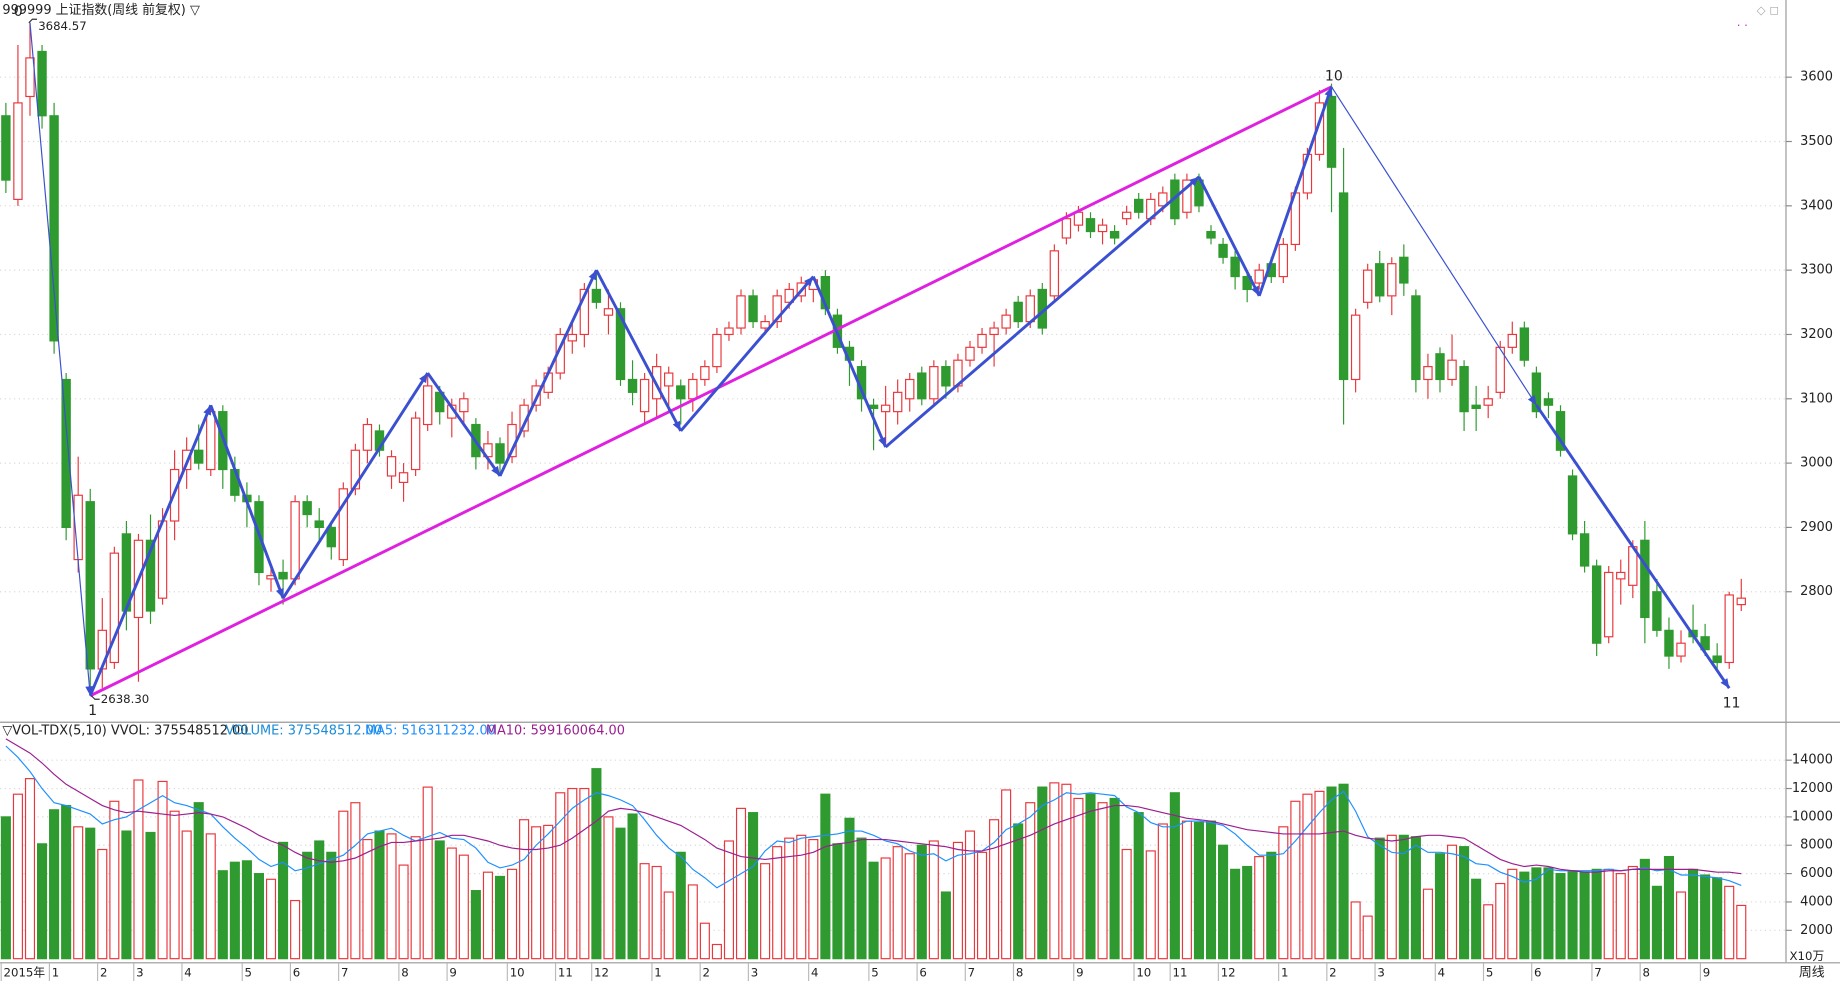 The width and height of the screenshot is (1840, 981). I want to click on x-tick-label: 6, so click(922, 972).